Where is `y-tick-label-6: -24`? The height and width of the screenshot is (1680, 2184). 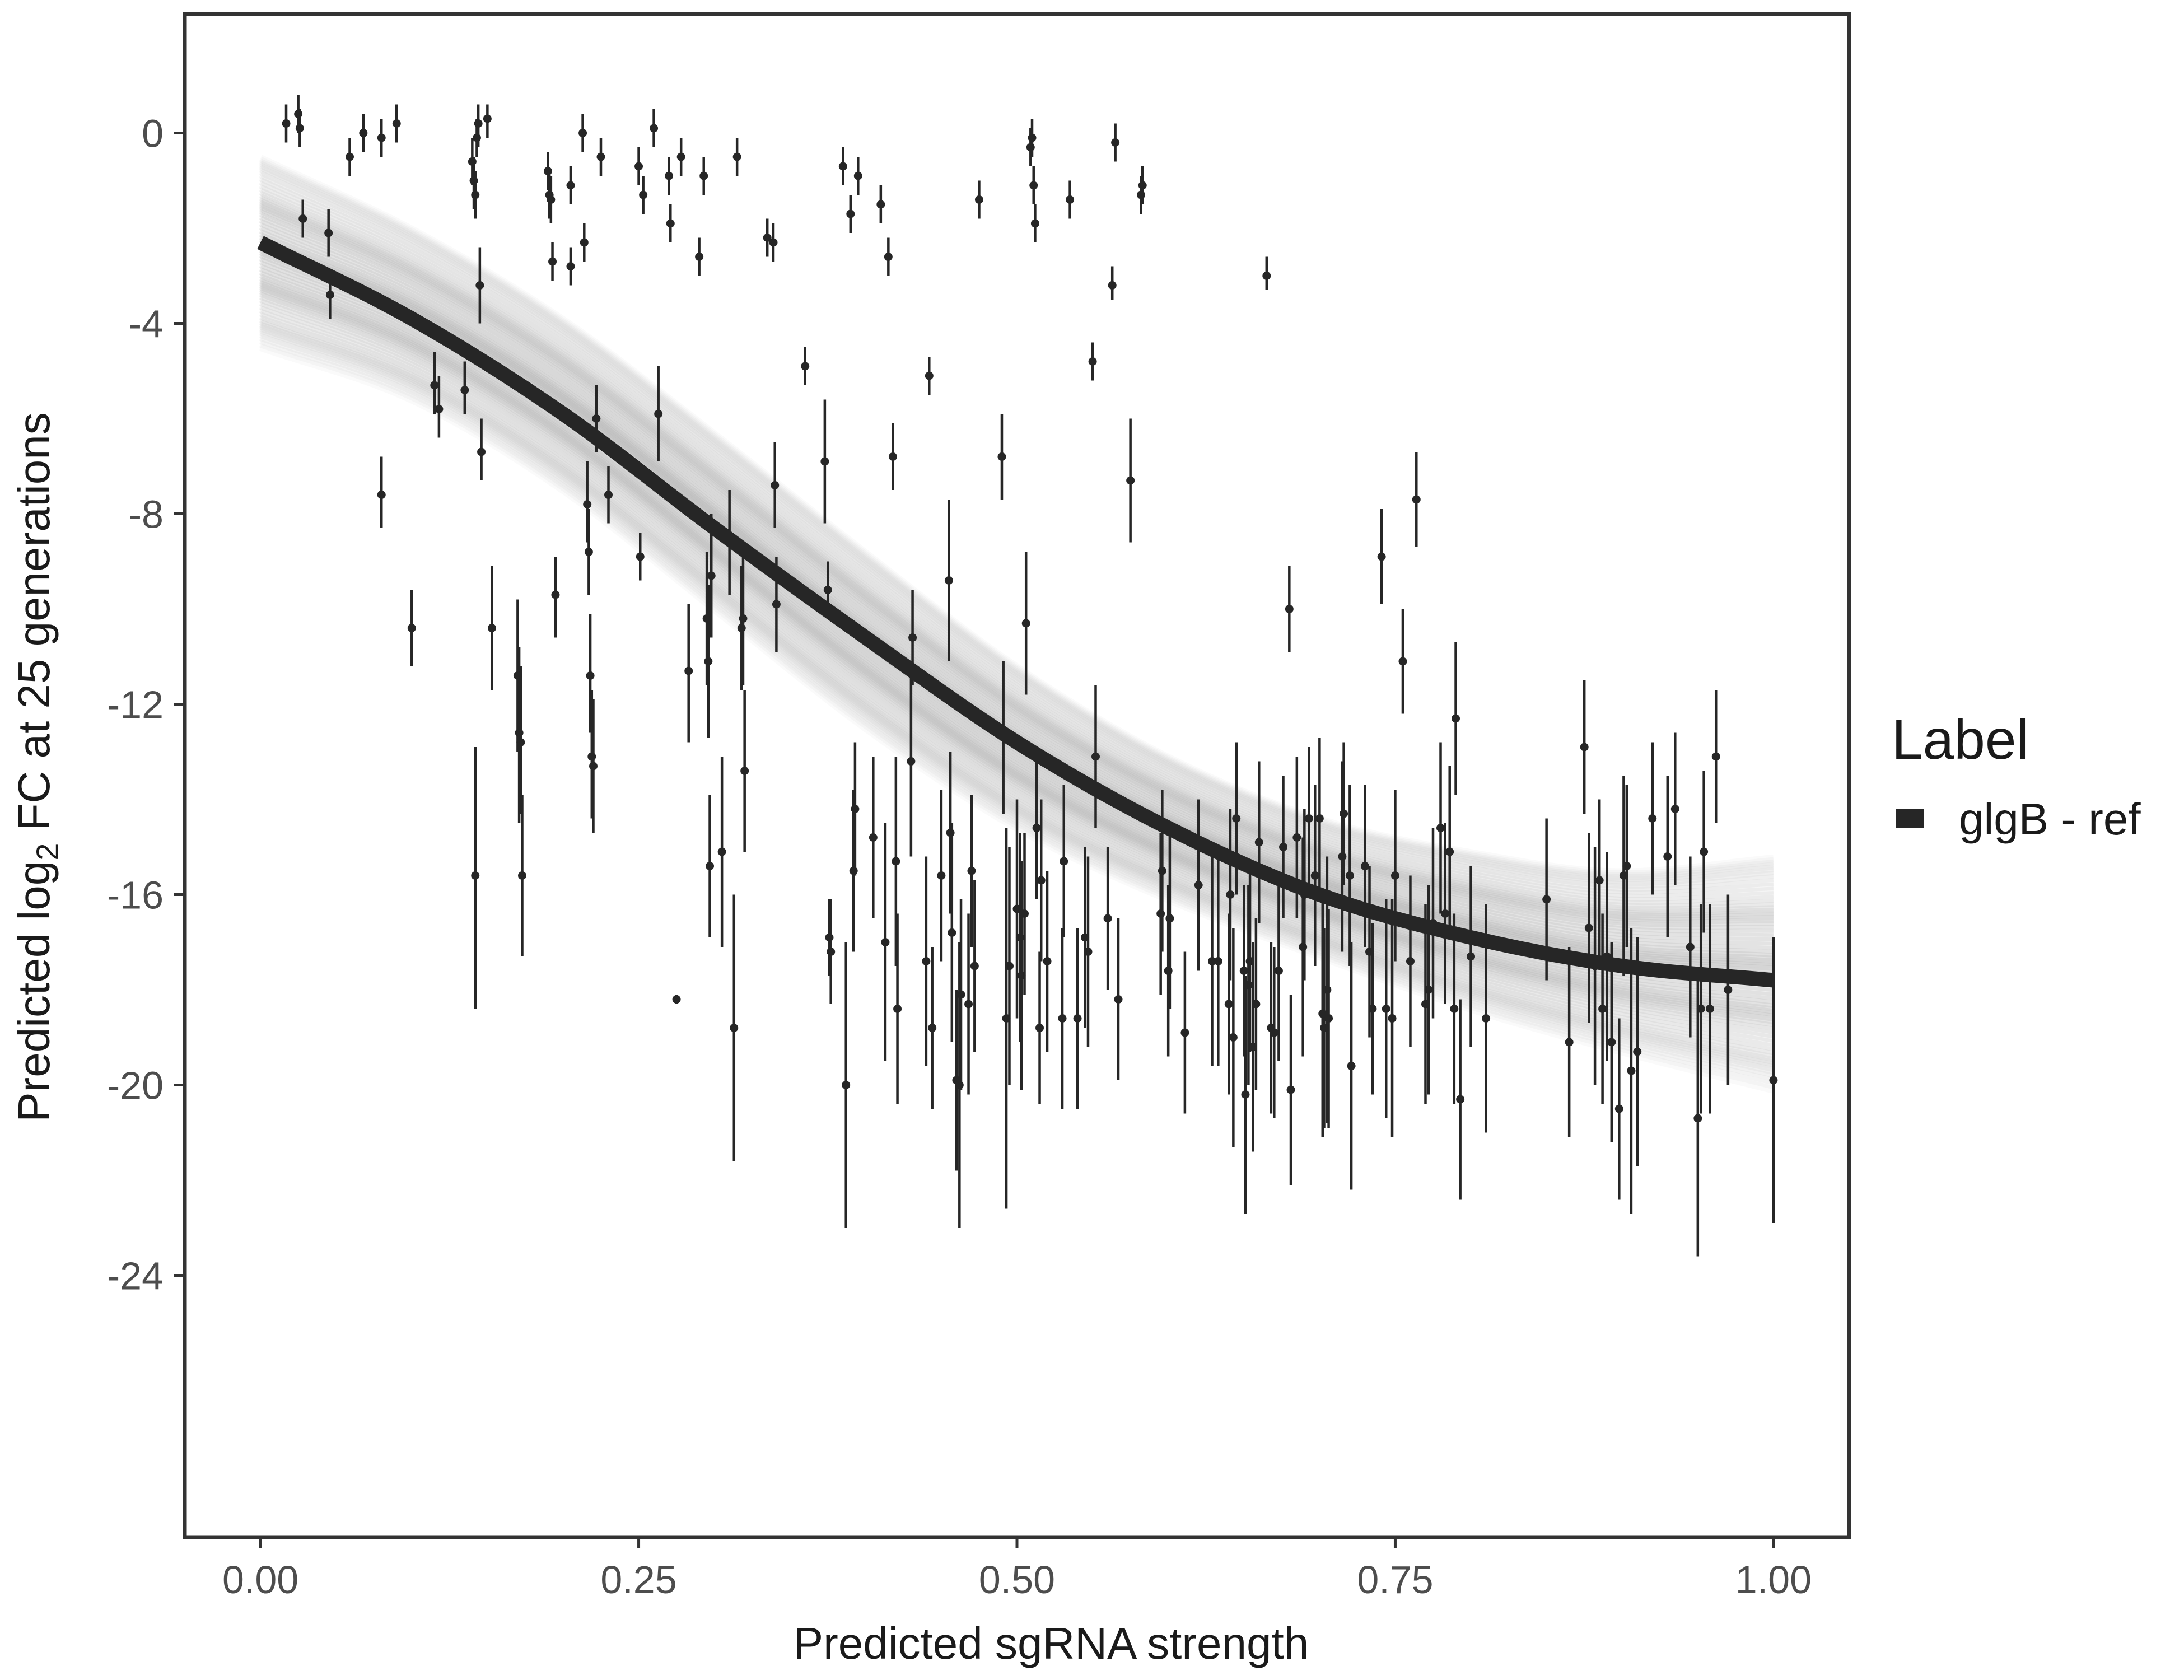 y-tick-label-6: -24 is located at coordinates (136, 1276).